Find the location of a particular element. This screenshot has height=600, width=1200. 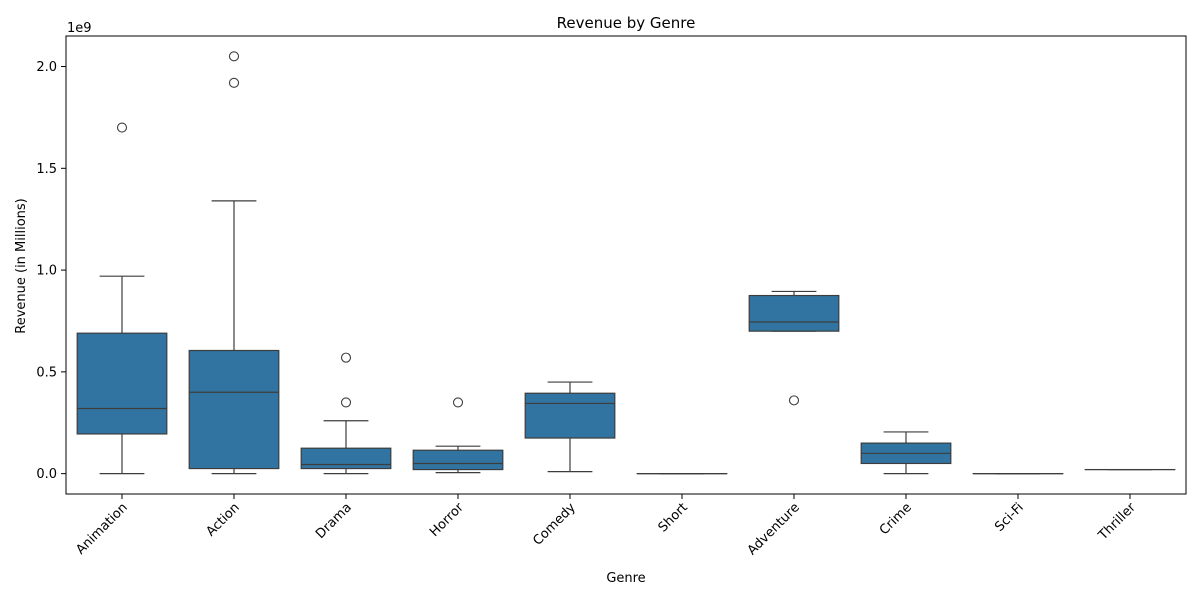

y-tick-label: 1.5 is located at coordinates (46, 169).